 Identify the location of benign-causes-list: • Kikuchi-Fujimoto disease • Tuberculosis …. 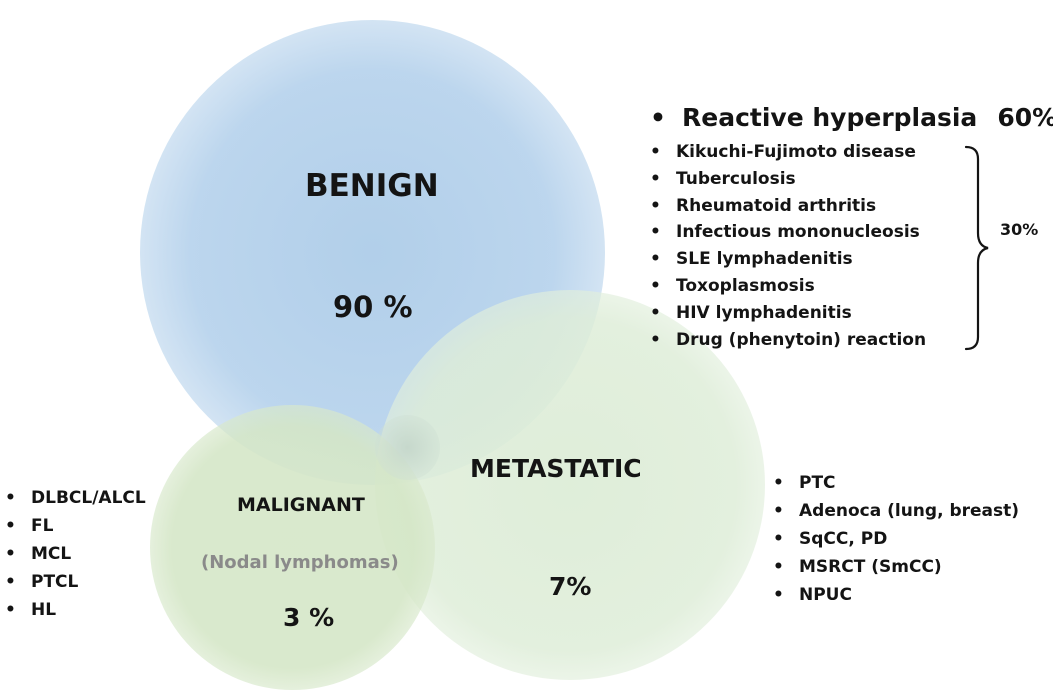
(788, 246).